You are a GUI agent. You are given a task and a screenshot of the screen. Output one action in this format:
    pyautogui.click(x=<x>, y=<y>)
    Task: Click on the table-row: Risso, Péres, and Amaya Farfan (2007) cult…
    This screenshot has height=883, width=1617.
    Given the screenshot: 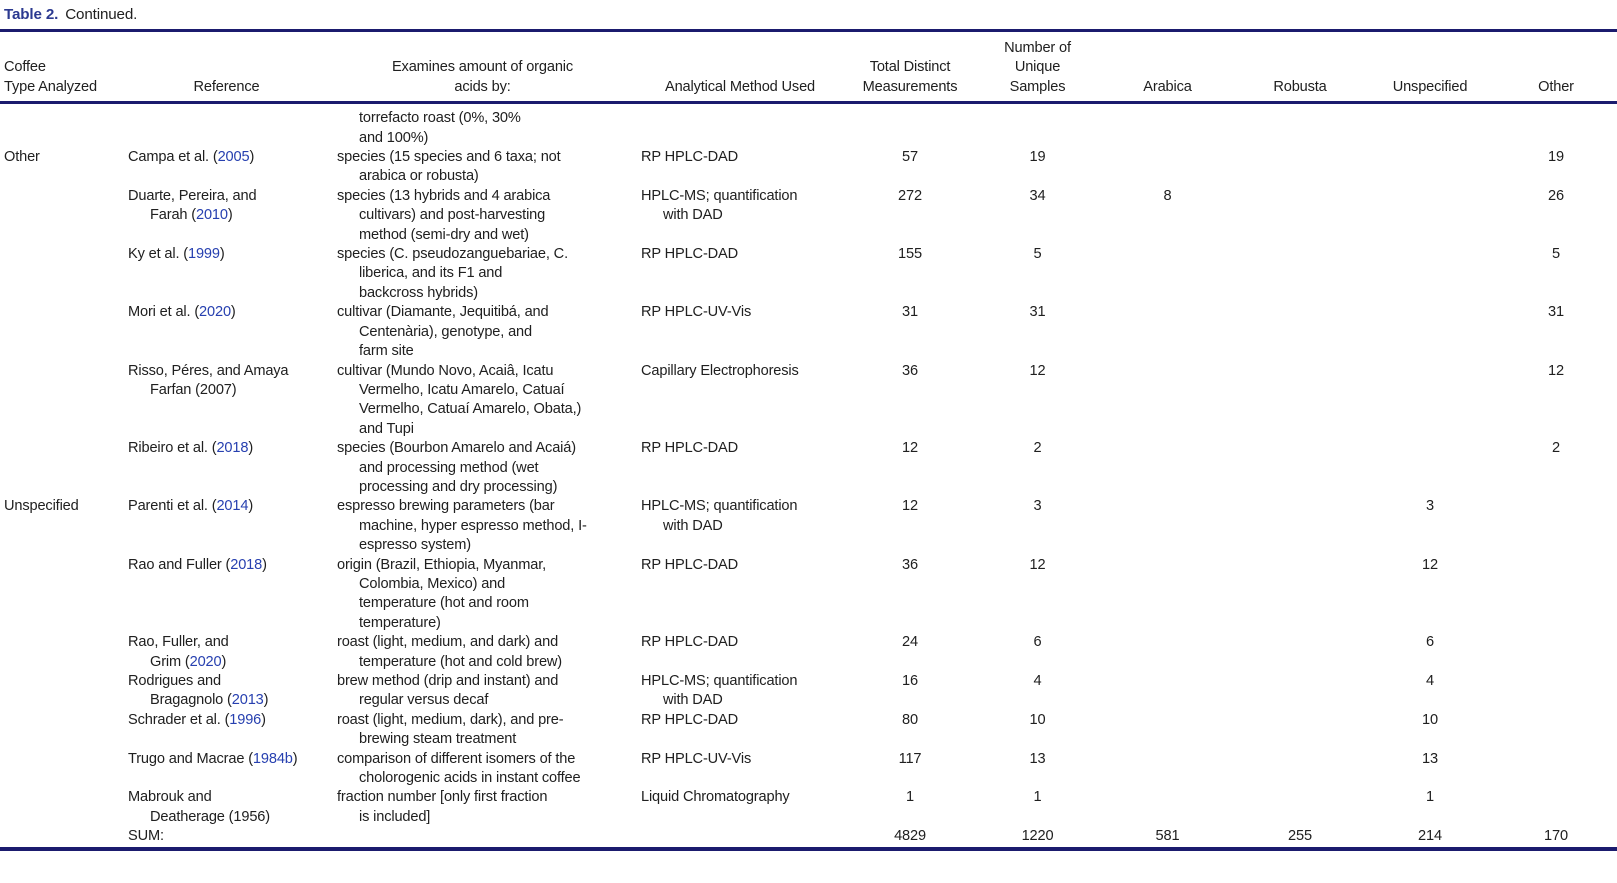 What is the action you would take?
    pyautogui.click(x=808, y=401)
    